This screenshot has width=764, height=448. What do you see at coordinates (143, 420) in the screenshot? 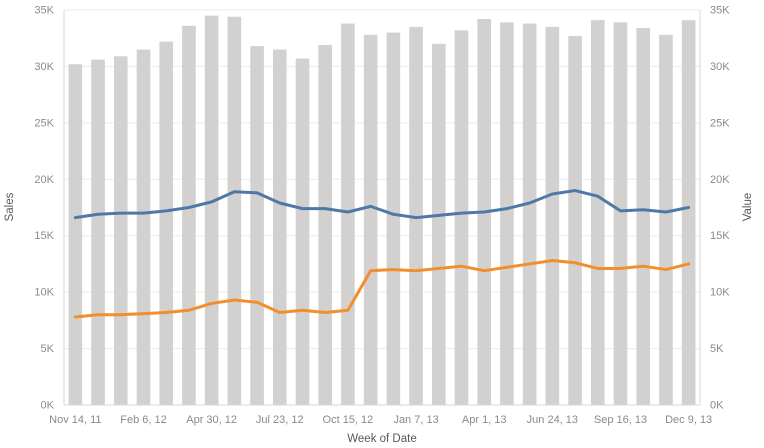
I see `x-axis-tick-label: Feb 6, 12` at bounding box center [143, 420].